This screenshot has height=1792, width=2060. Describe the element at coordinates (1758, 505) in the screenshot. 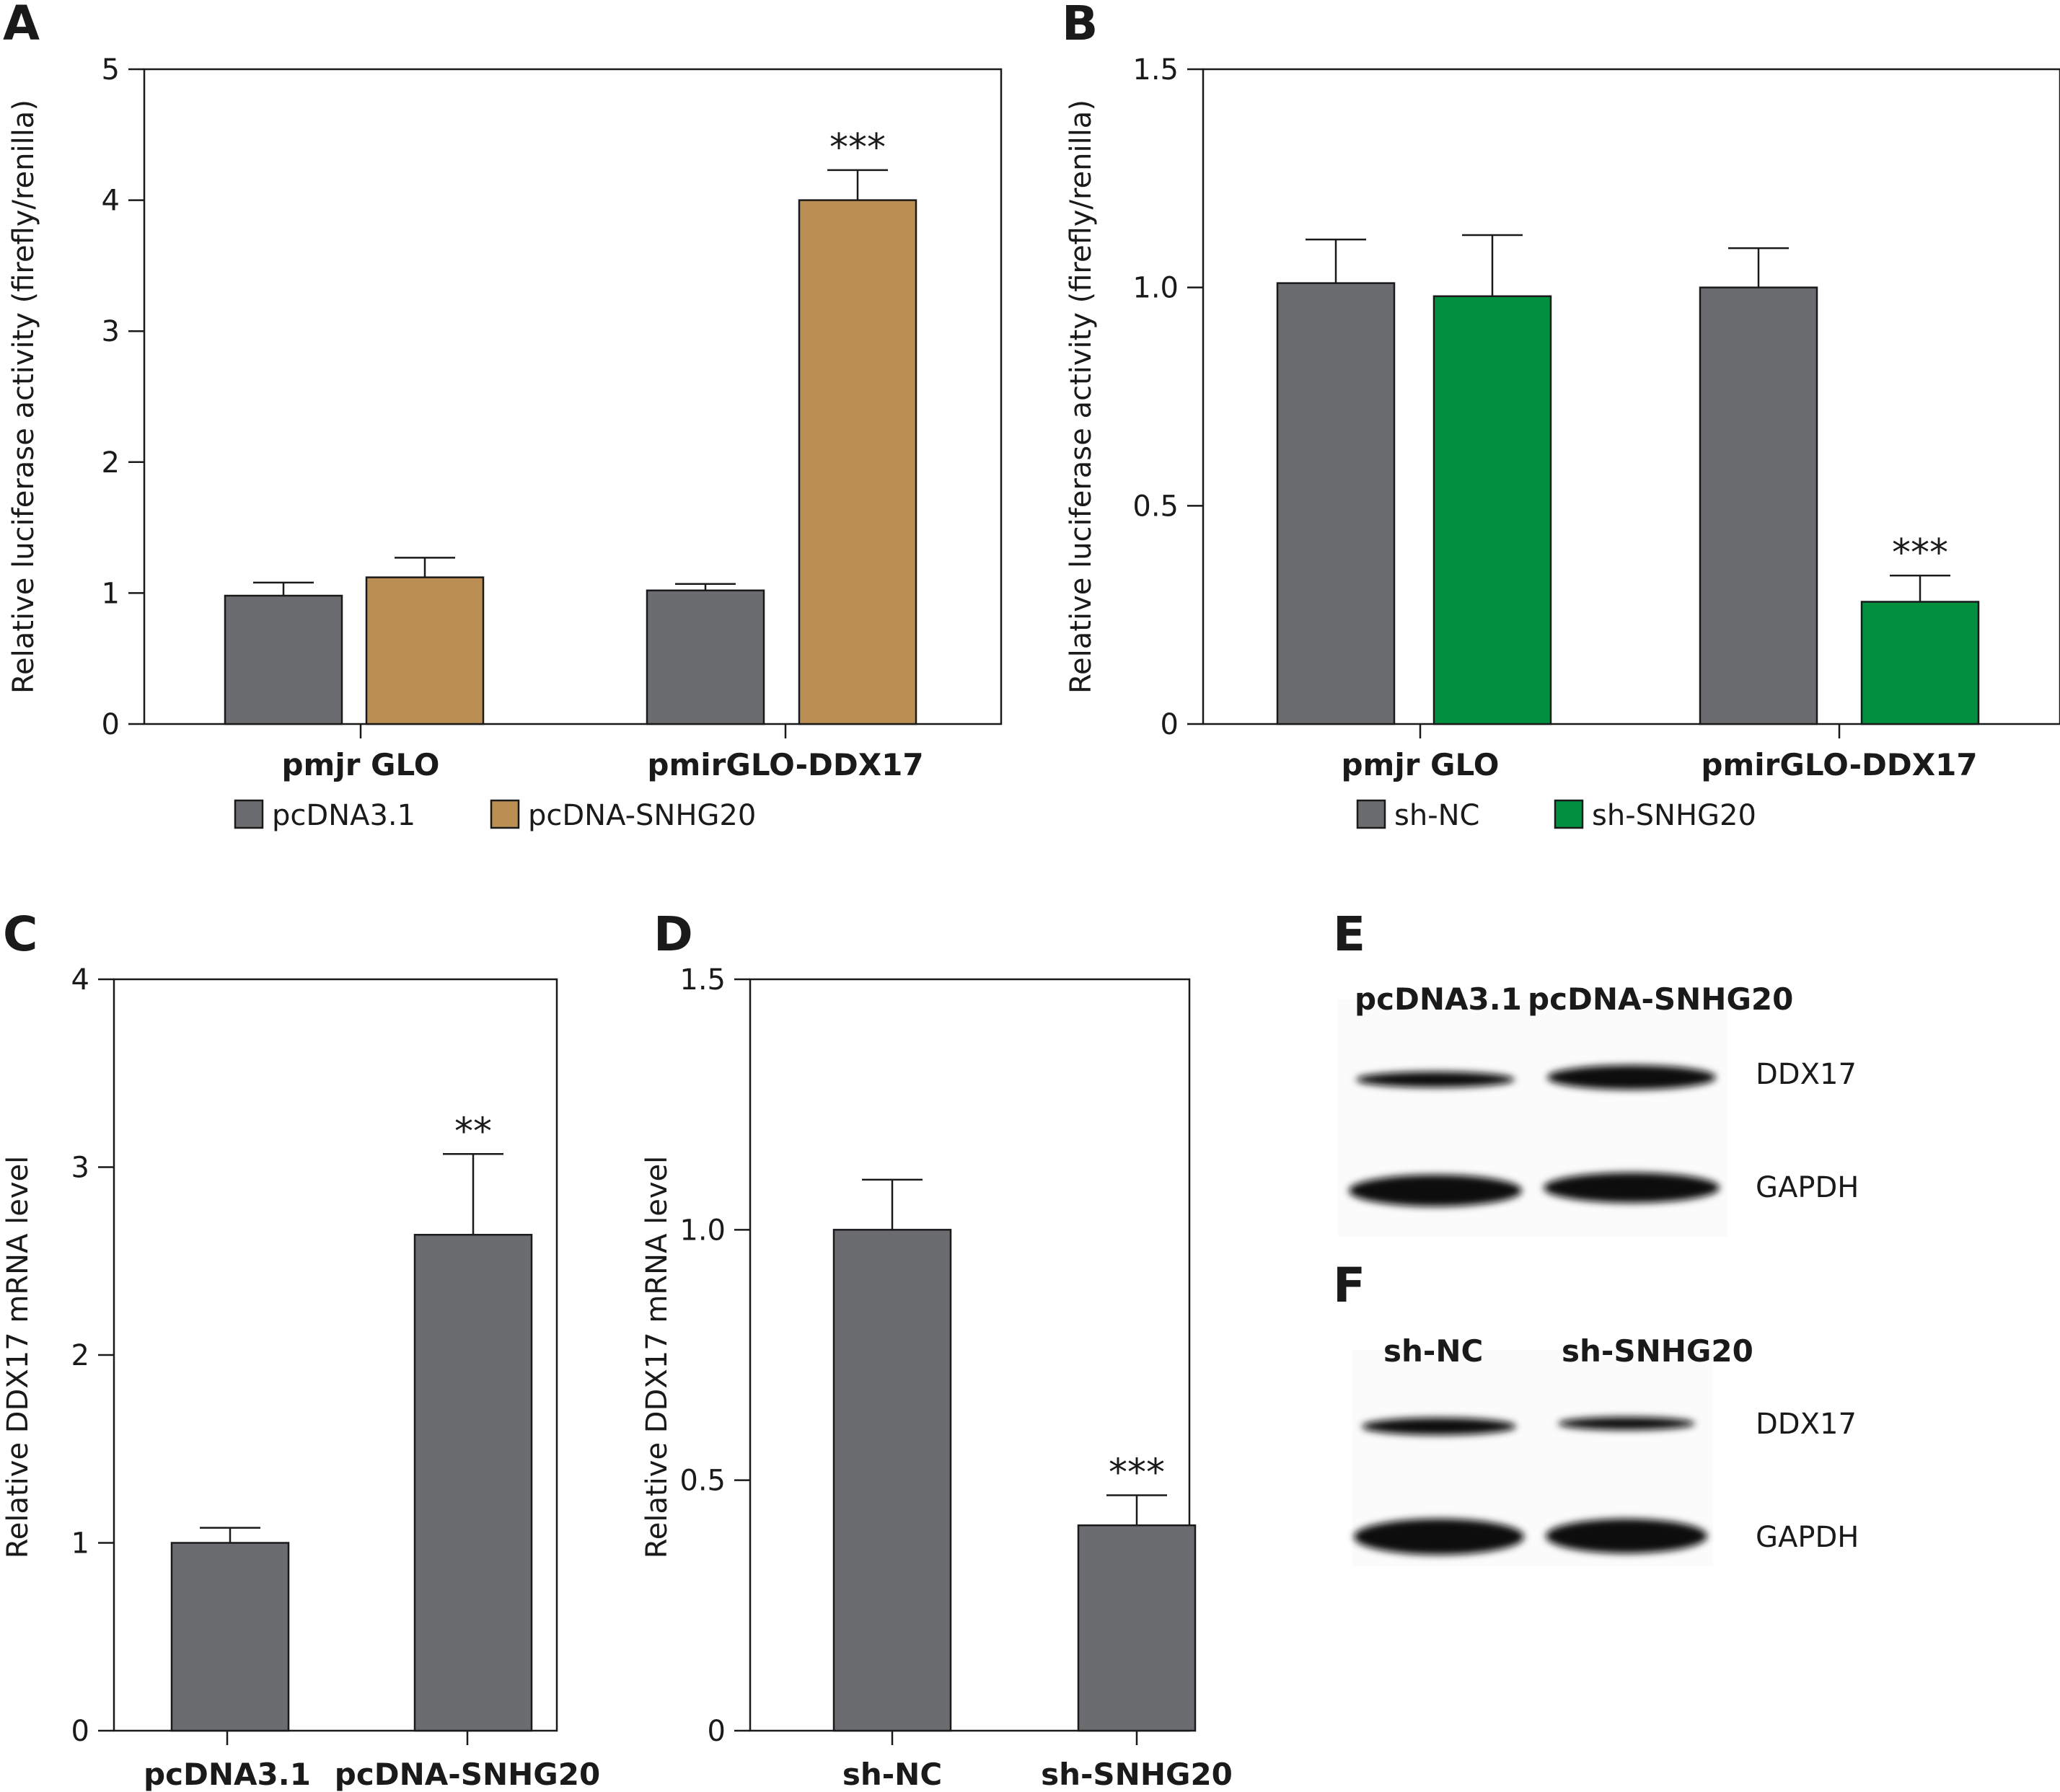

I see `chart-b-bar-s0-c1` at that location.